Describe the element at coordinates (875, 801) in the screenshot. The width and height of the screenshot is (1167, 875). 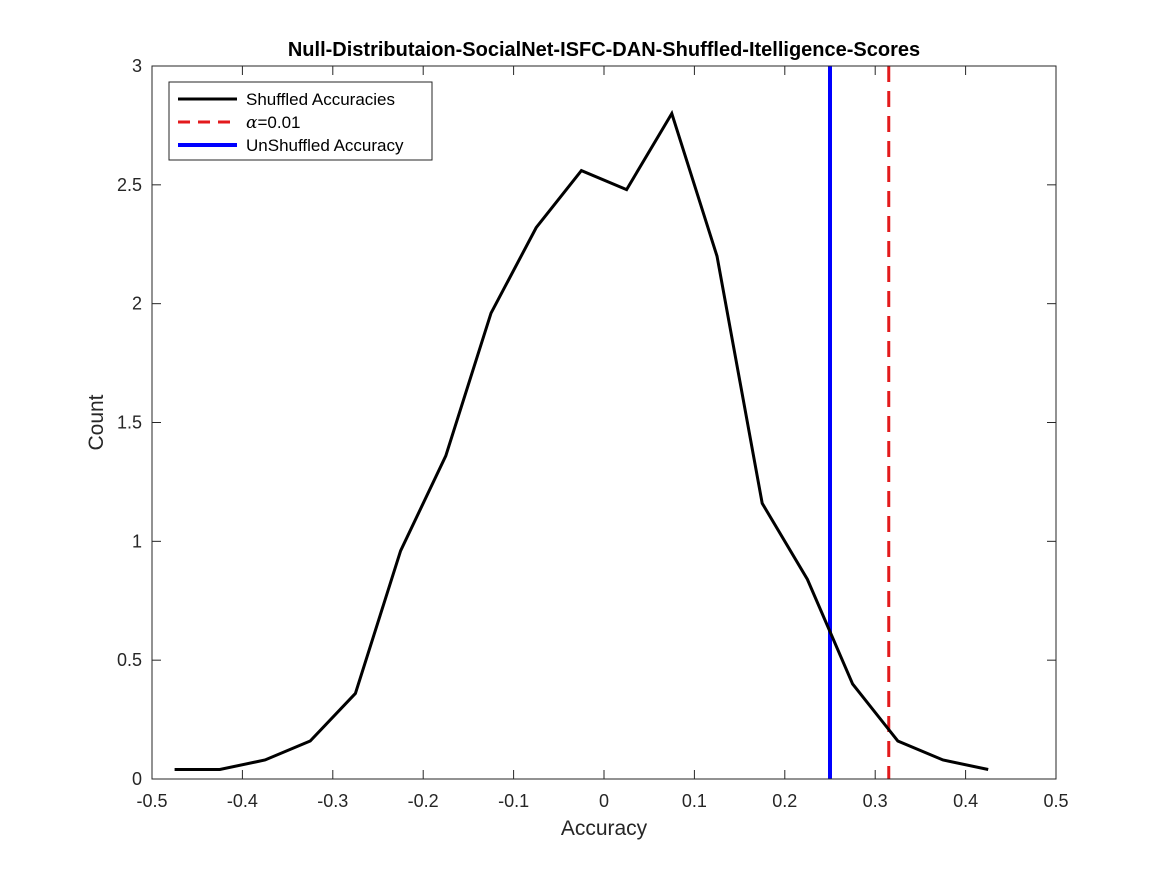
I see `x-tick-label: 0.3` at that location.